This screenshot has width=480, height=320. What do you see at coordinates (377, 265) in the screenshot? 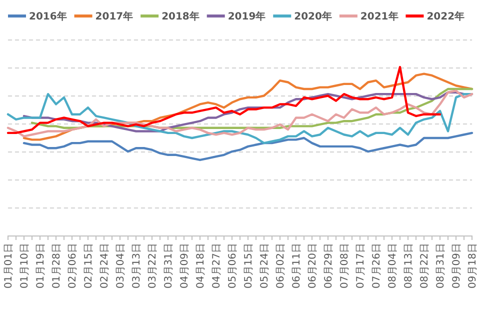
I see `x-tick-label: 07月26日` at bounding box center [377, 265].